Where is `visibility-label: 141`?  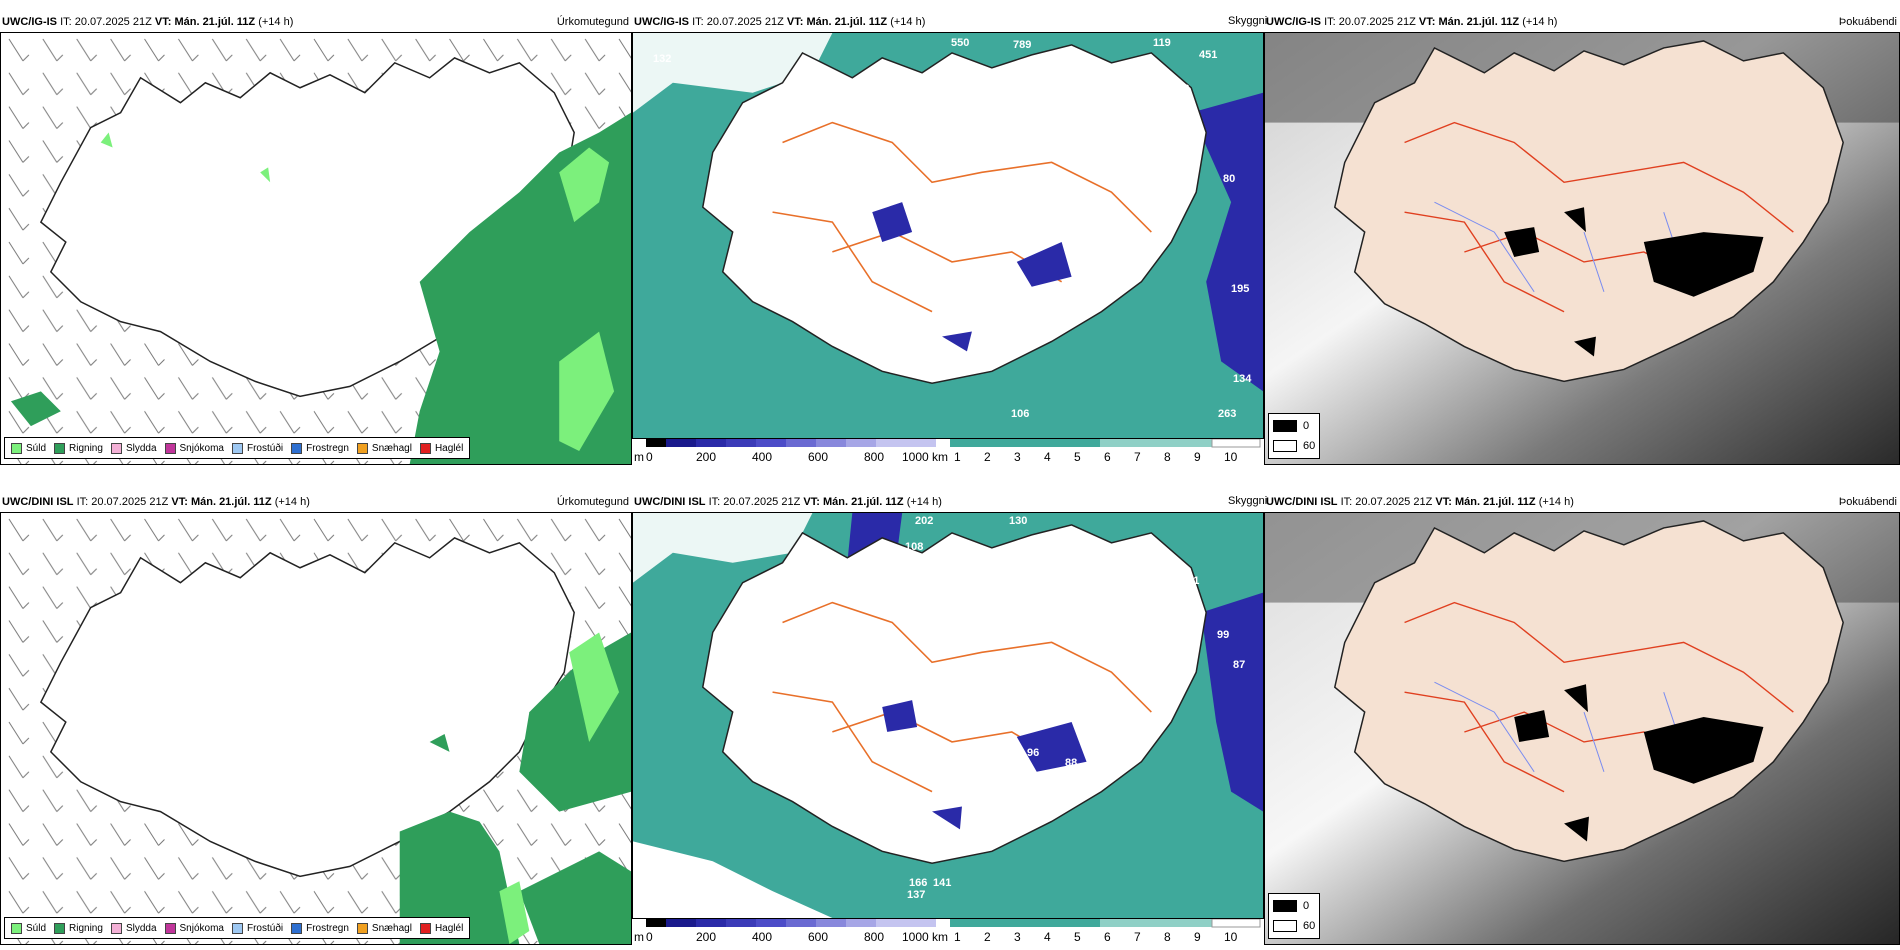 visibility-label: 141 is located at coordinates (942, 883).